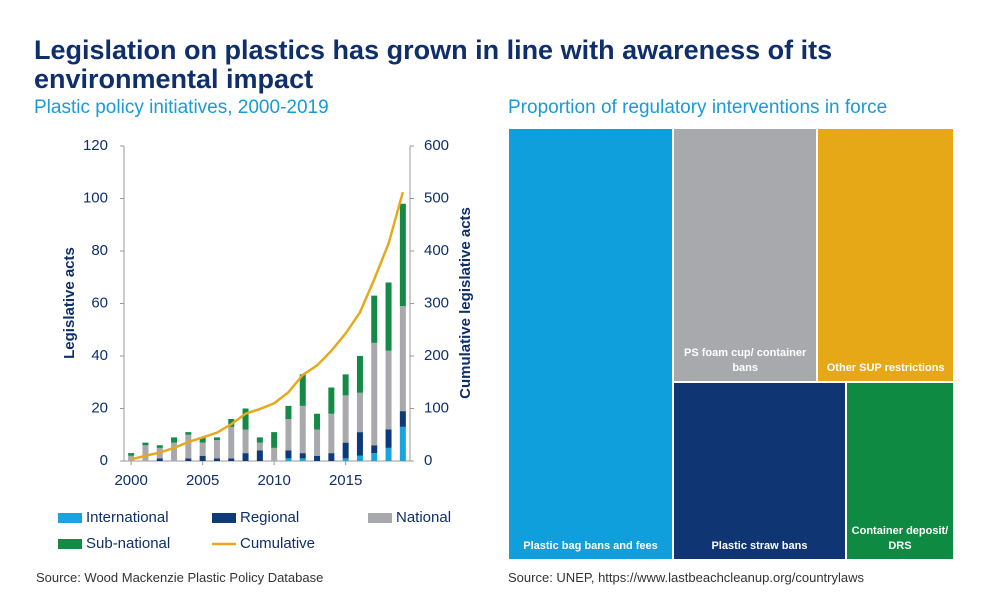  What do you see at coordinates (273, 480) in the screenshot?
I see `x-tick-label: 2010` at bounding box center [273, 480].